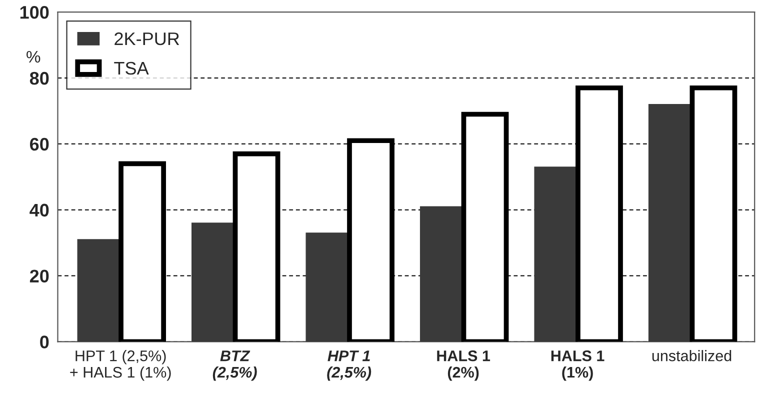  I want to click on legend-label: TSA, so click(131, 68).